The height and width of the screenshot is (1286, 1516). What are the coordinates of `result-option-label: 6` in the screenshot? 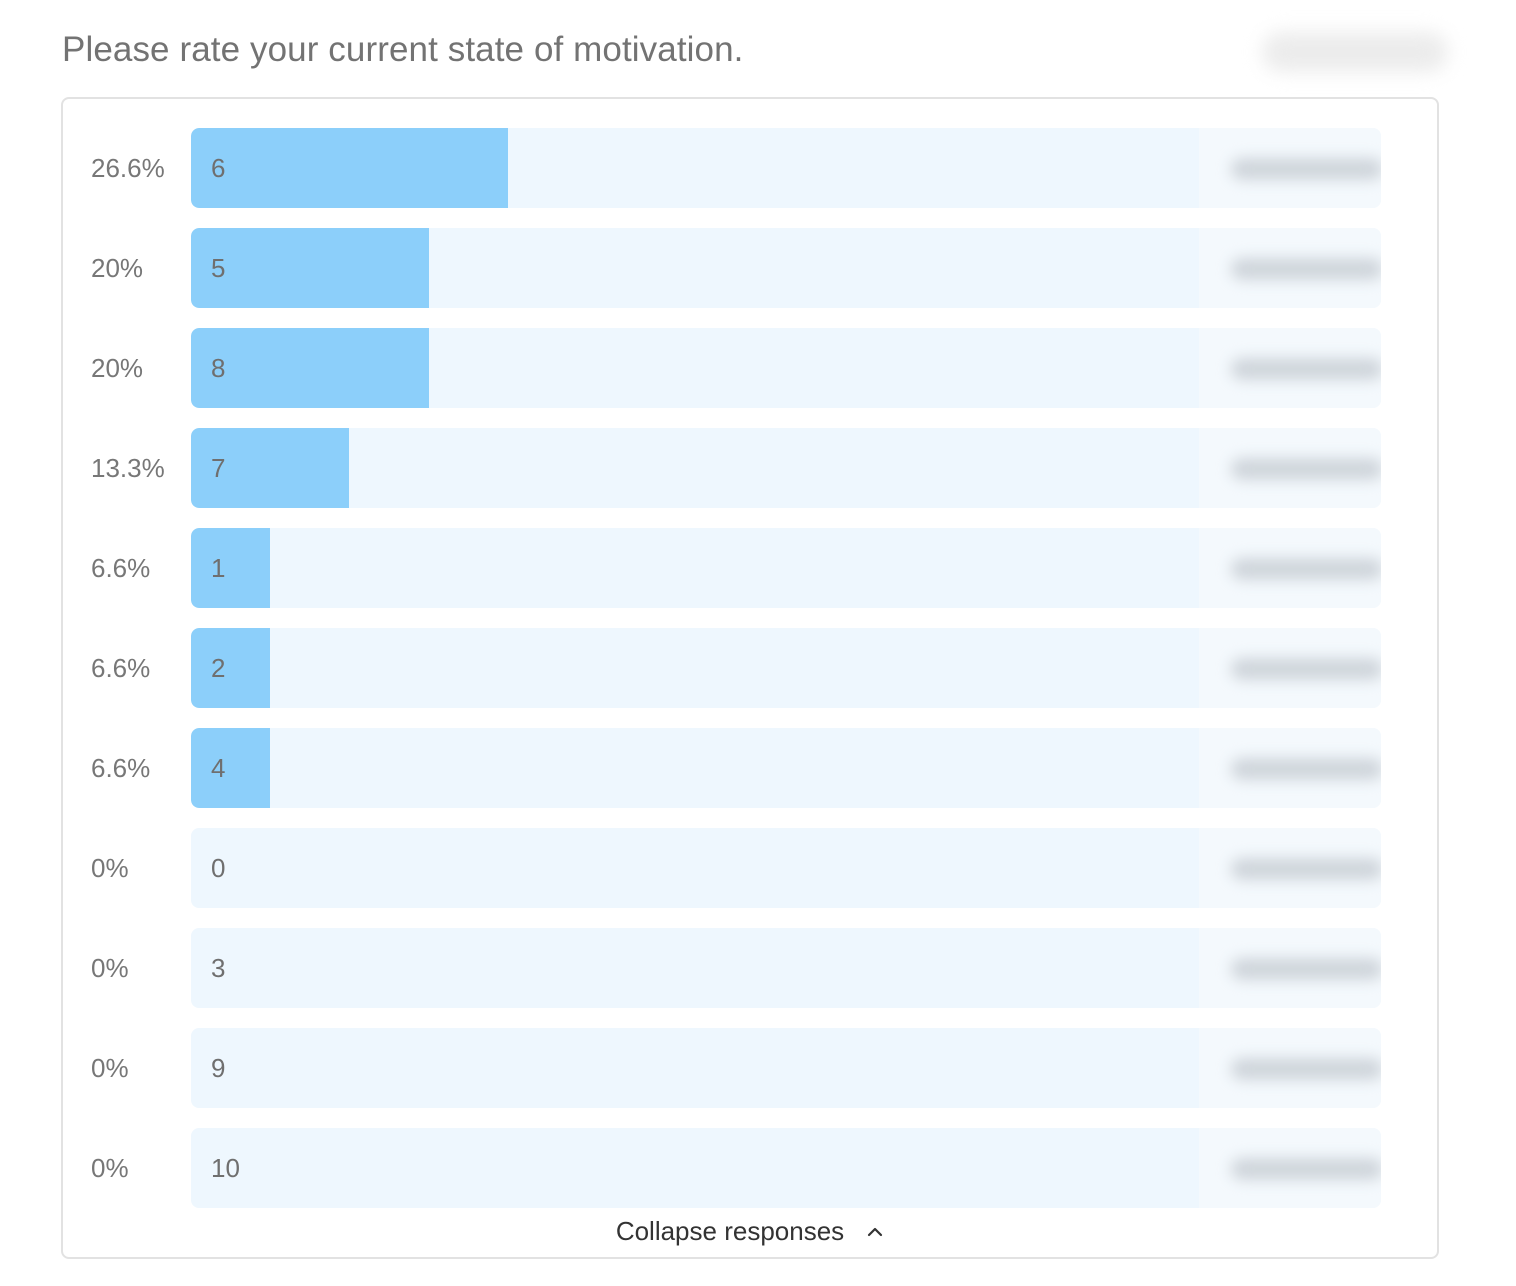 It's located at (218, 168).